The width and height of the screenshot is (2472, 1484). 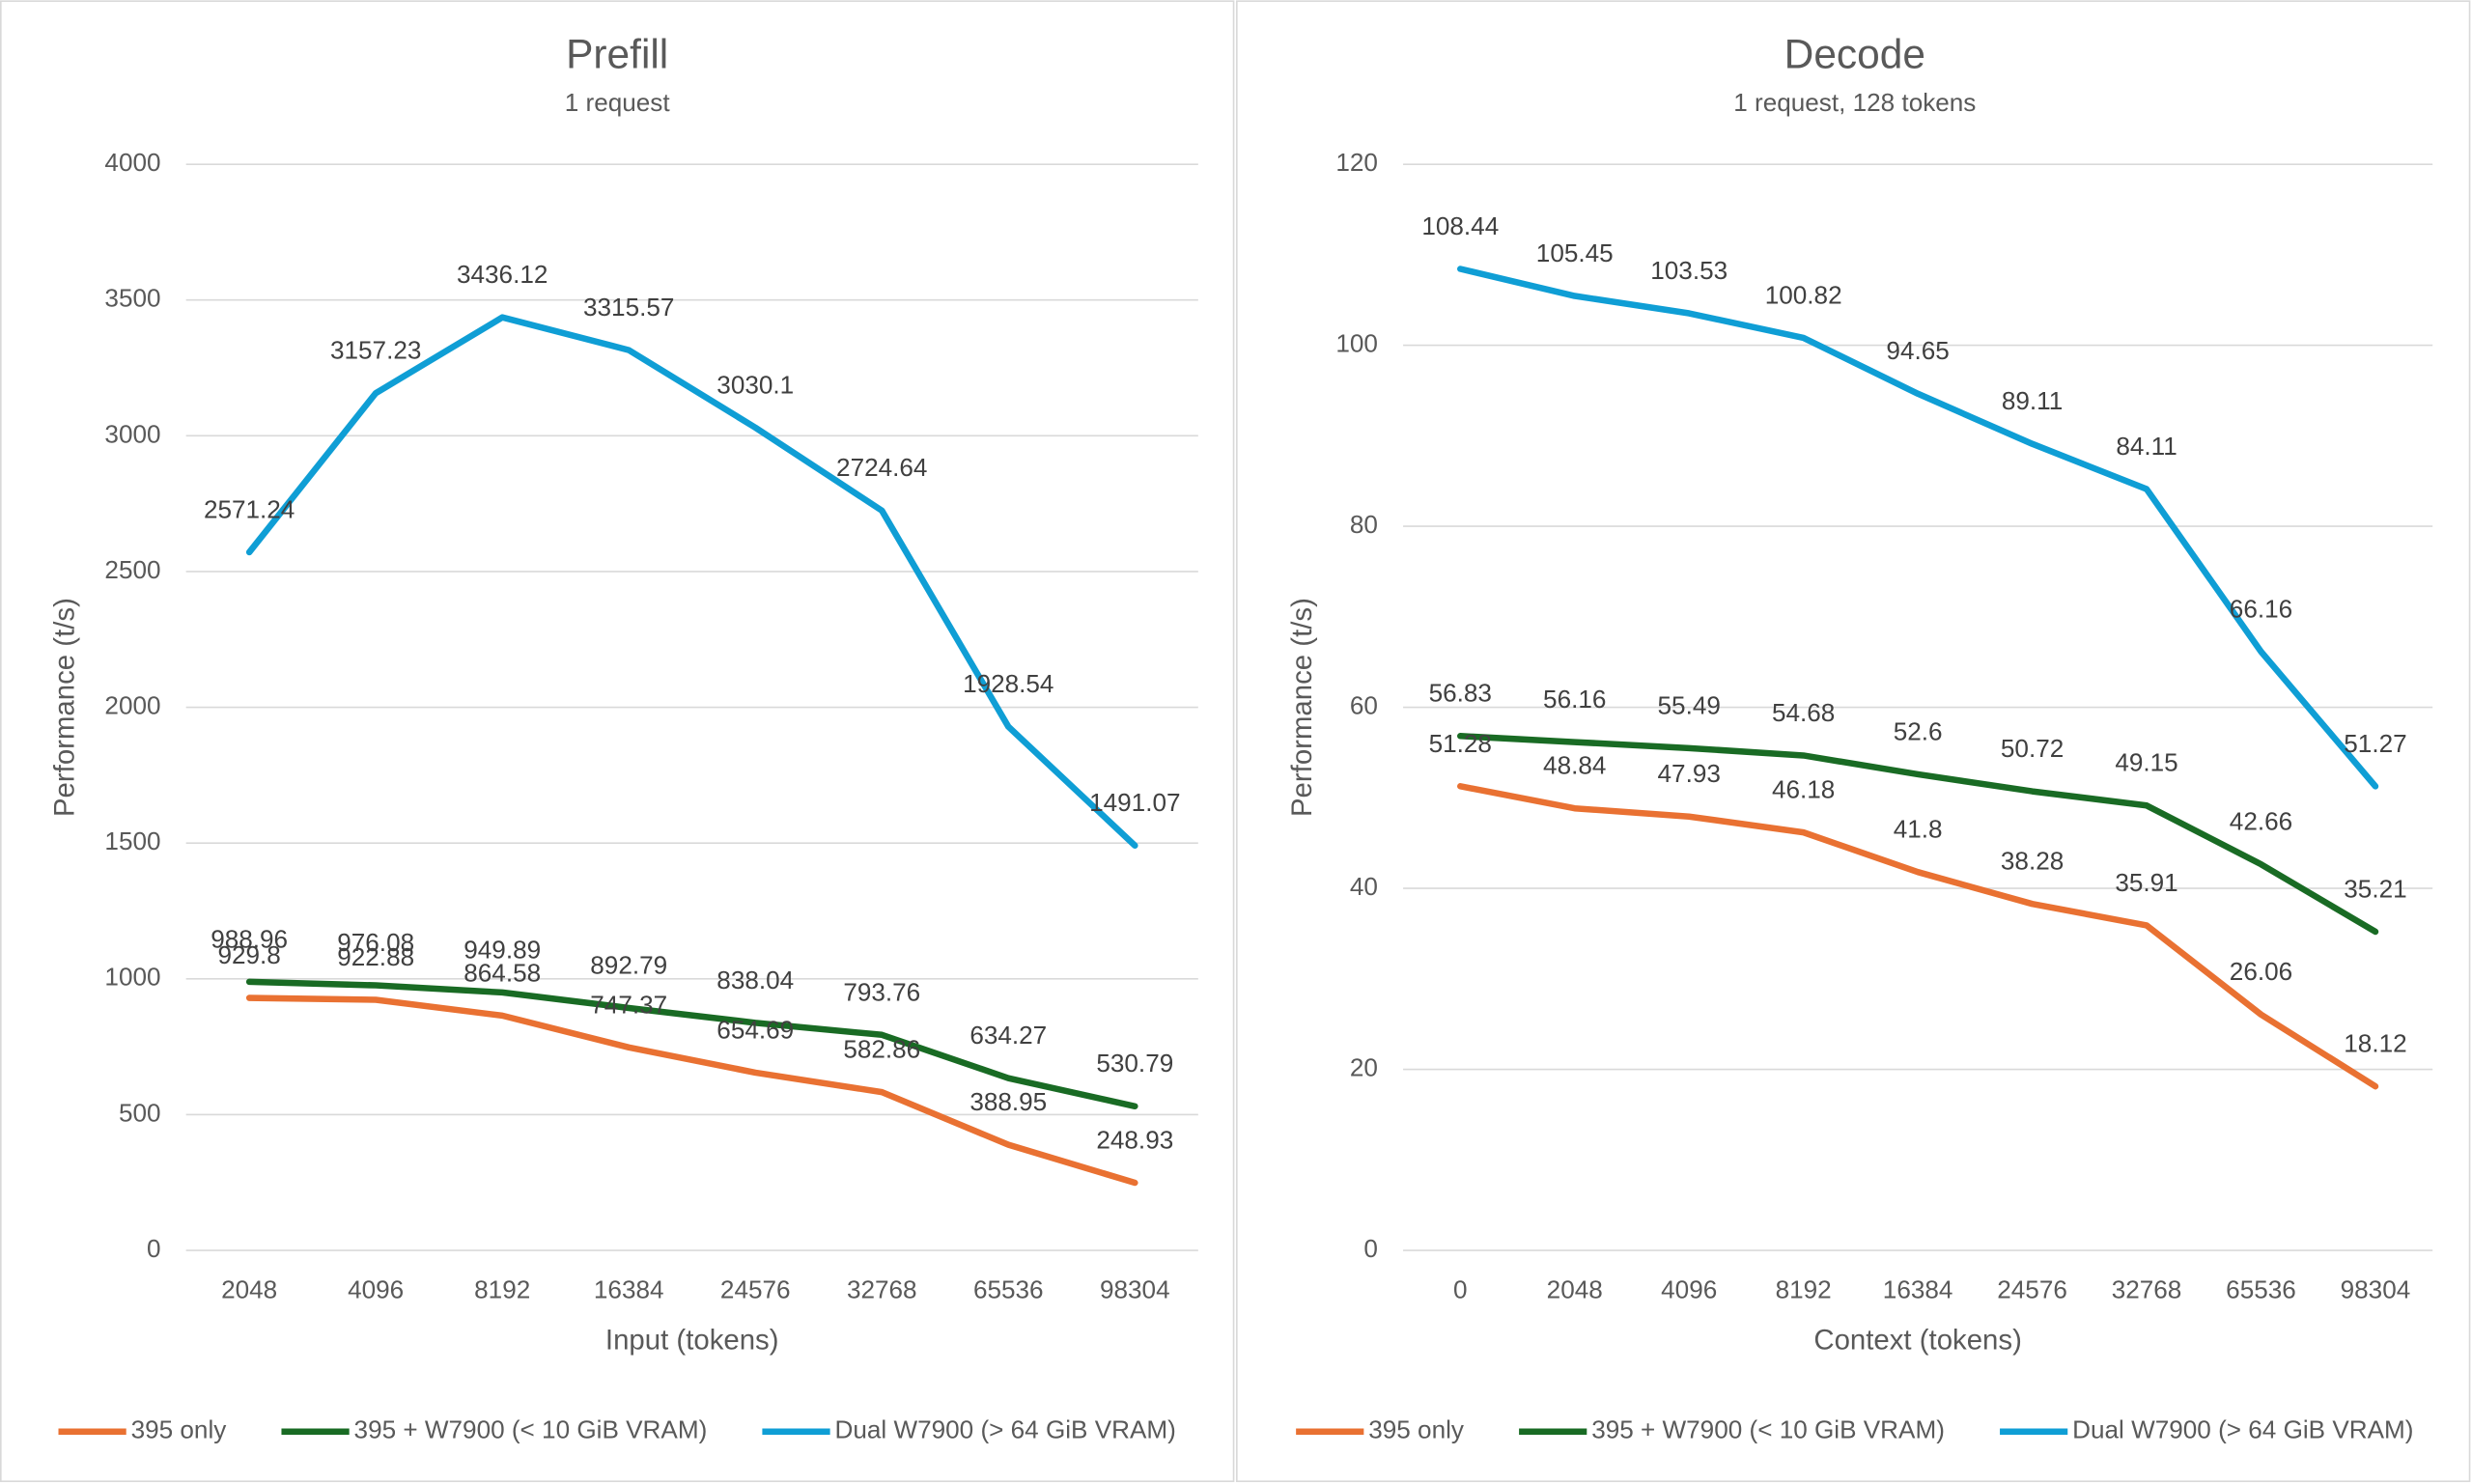 I want to click on data-label: 49.15, so click(x=2146, y=763).